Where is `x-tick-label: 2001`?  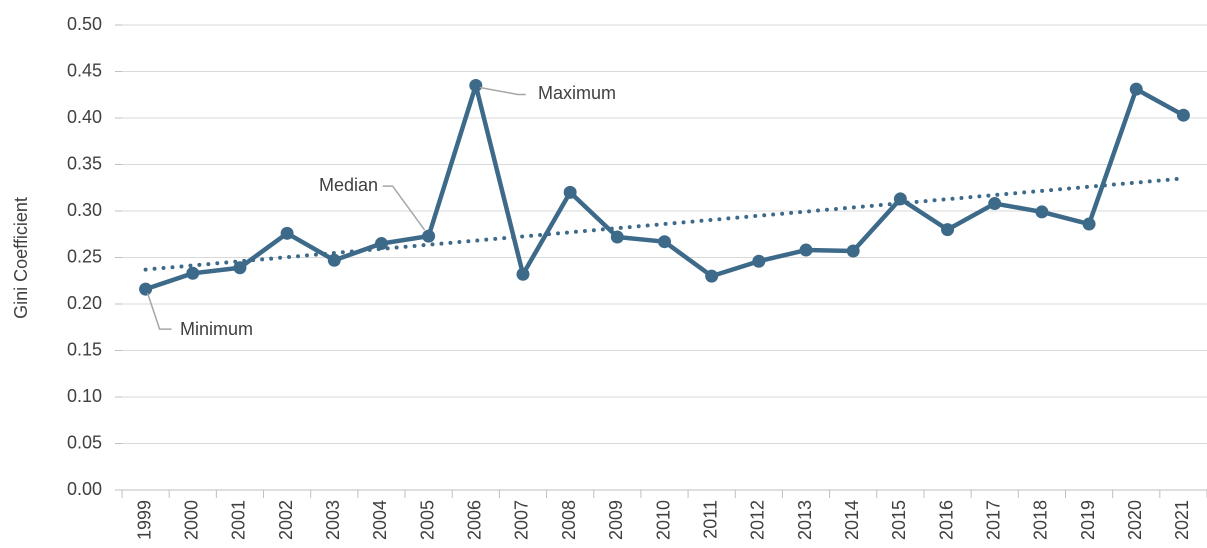 x-tick-label: 2001 is located at coordinates (239, 520).